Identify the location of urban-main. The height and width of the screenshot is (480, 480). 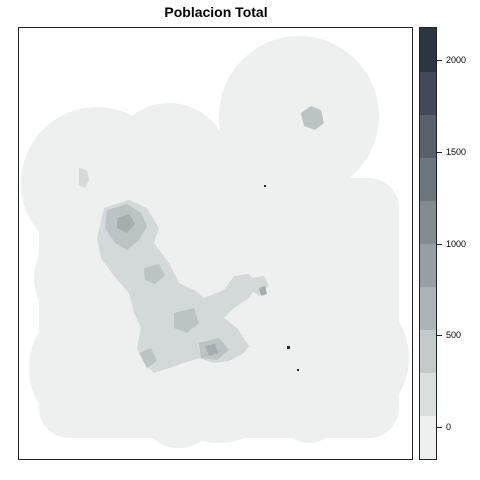
(177, 286).